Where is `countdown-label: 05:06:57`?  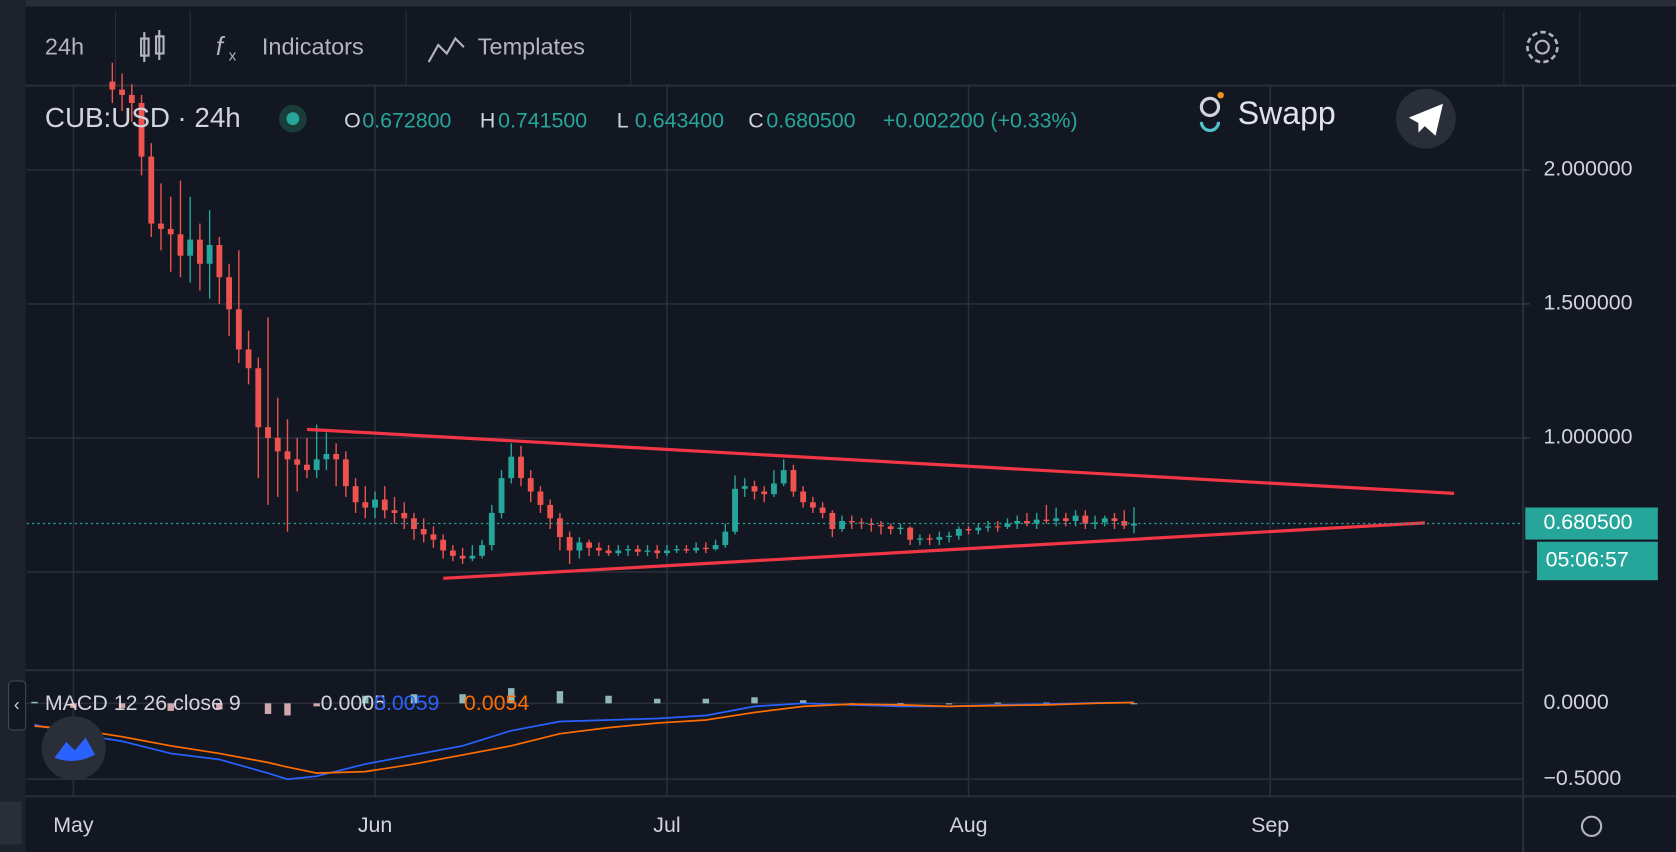 countdown-label: 05:06:57 is located at coordinates (1587, 560).